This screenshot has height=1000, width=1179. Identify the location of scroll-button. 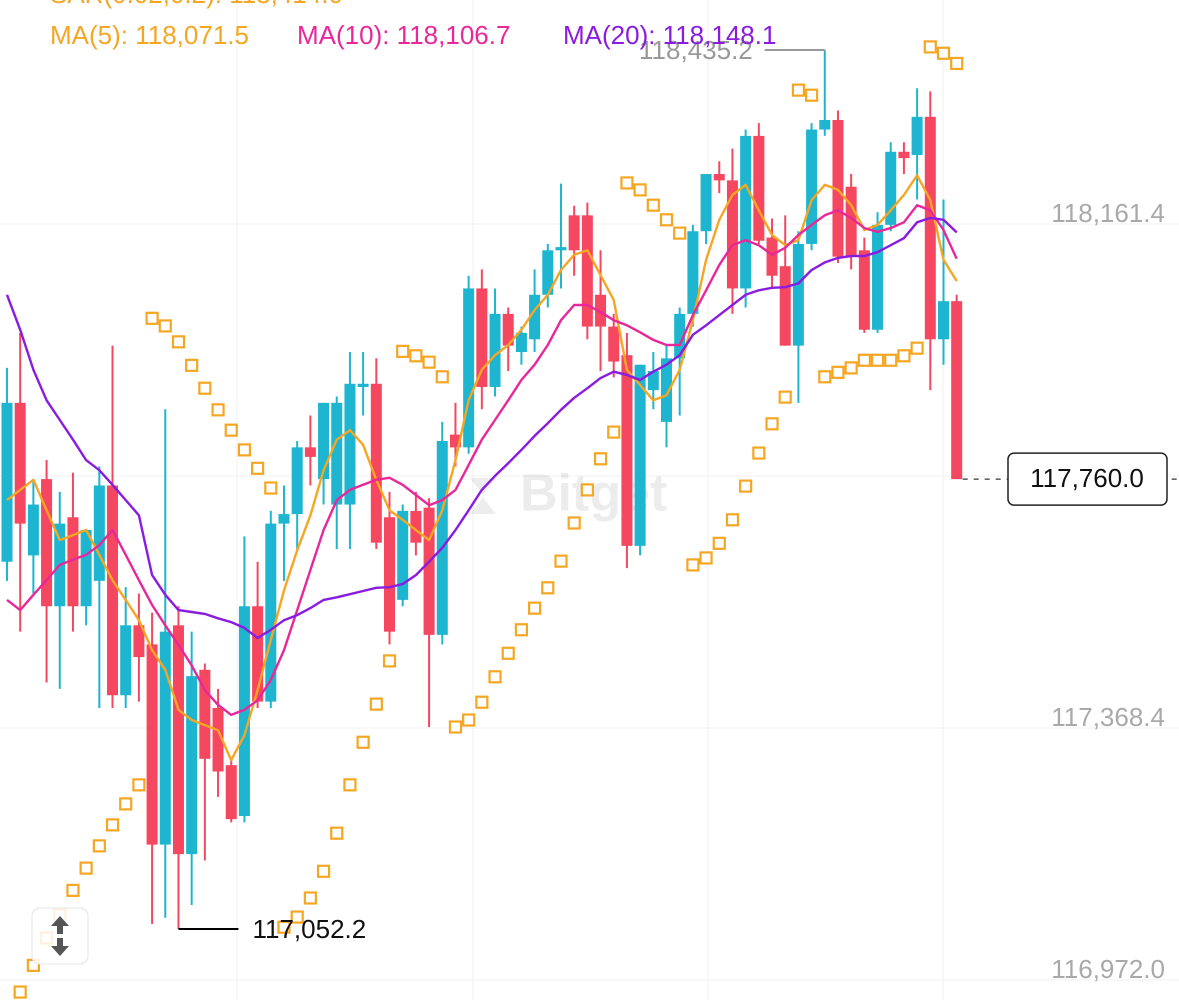
(60, 936).